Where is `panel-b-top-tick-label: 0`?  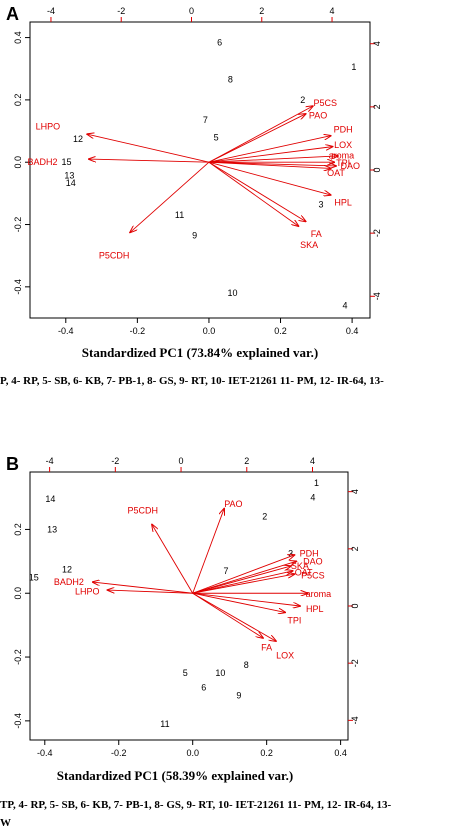
panel-b-top-tick-label: 0 is located at coordinates (181, 461).